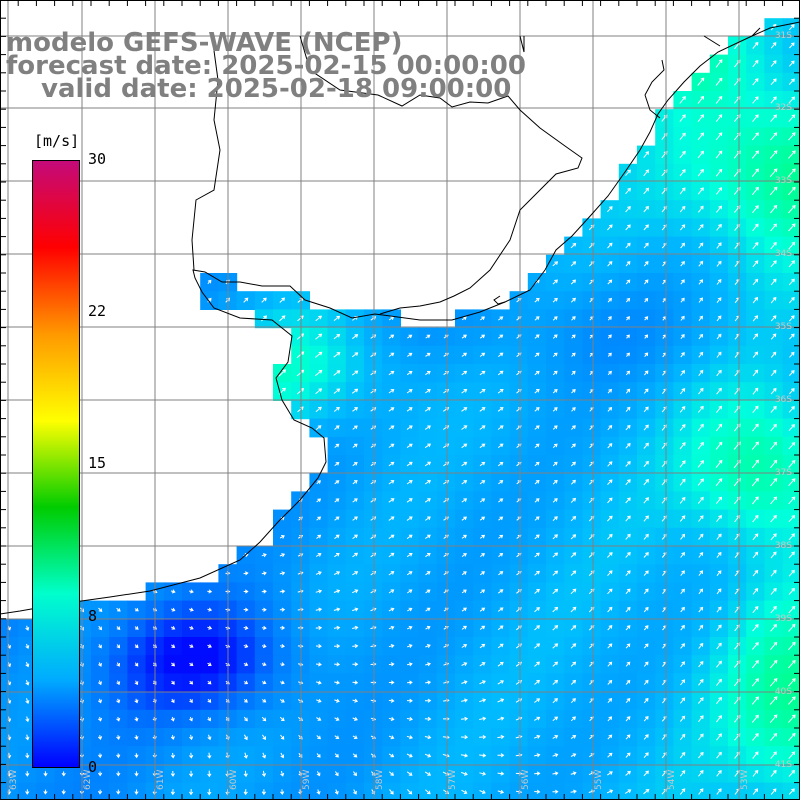 This screenshot has width=800, height=800. Describe the element at coordinates (672, 780) in the screenshot. I see `lon-label: 54W` at that location.